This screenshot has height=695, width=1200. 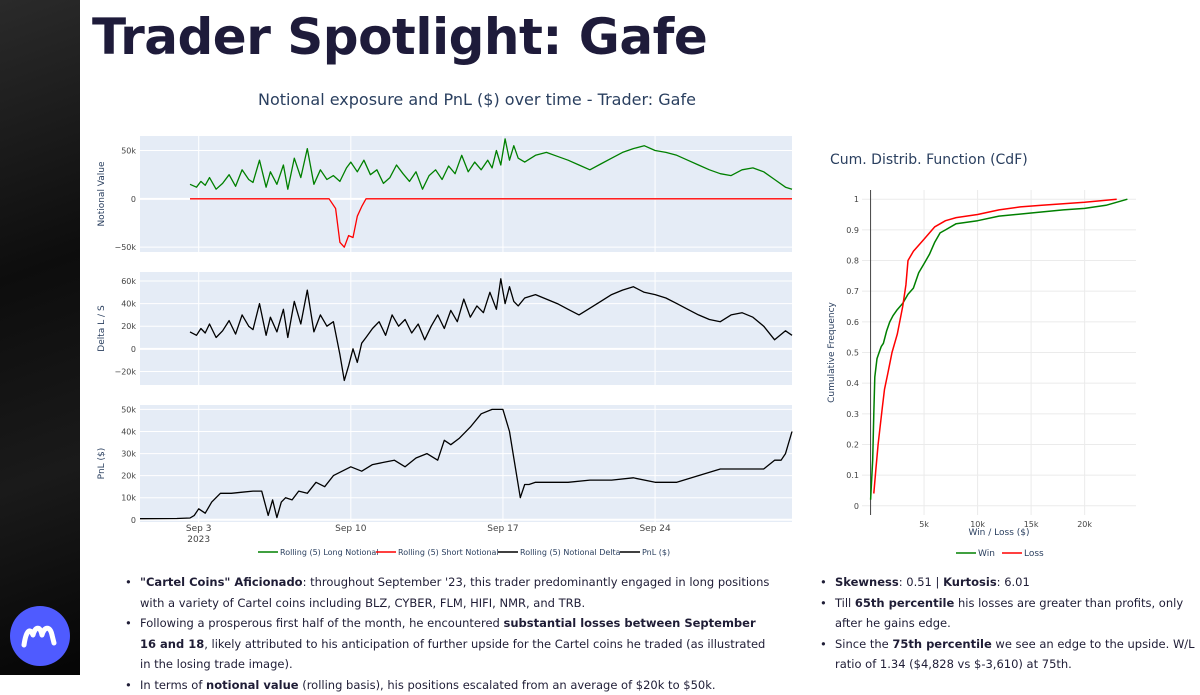 I want to click on cdf-y-tick-label: 0.3, so click(x=852, y=414).